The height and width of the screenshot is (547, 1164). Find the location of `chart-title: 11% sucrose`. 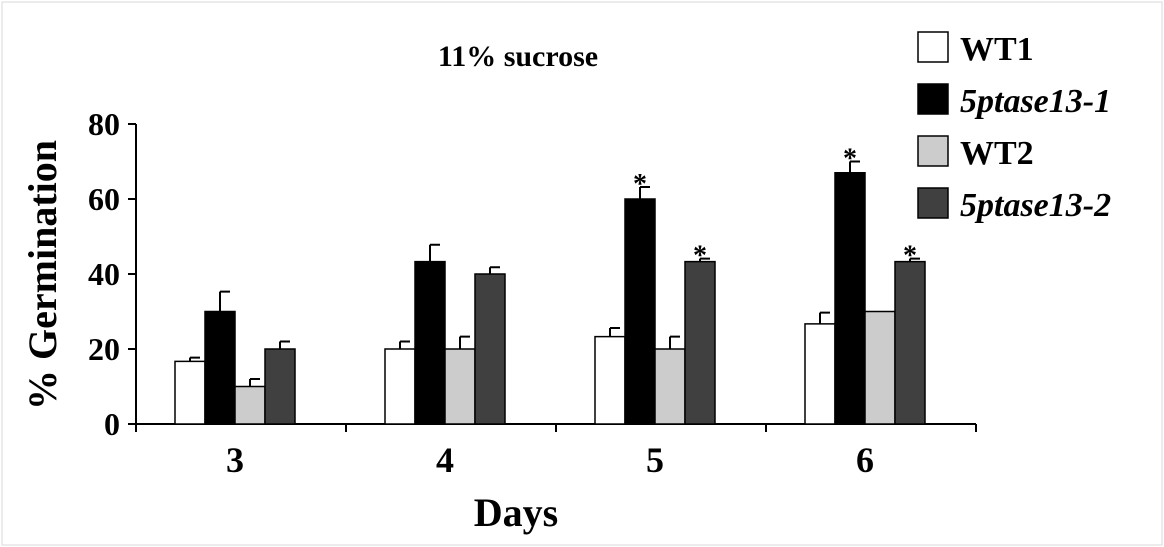

chart-title: 11% sucrose is located at coordinates (518, 56).